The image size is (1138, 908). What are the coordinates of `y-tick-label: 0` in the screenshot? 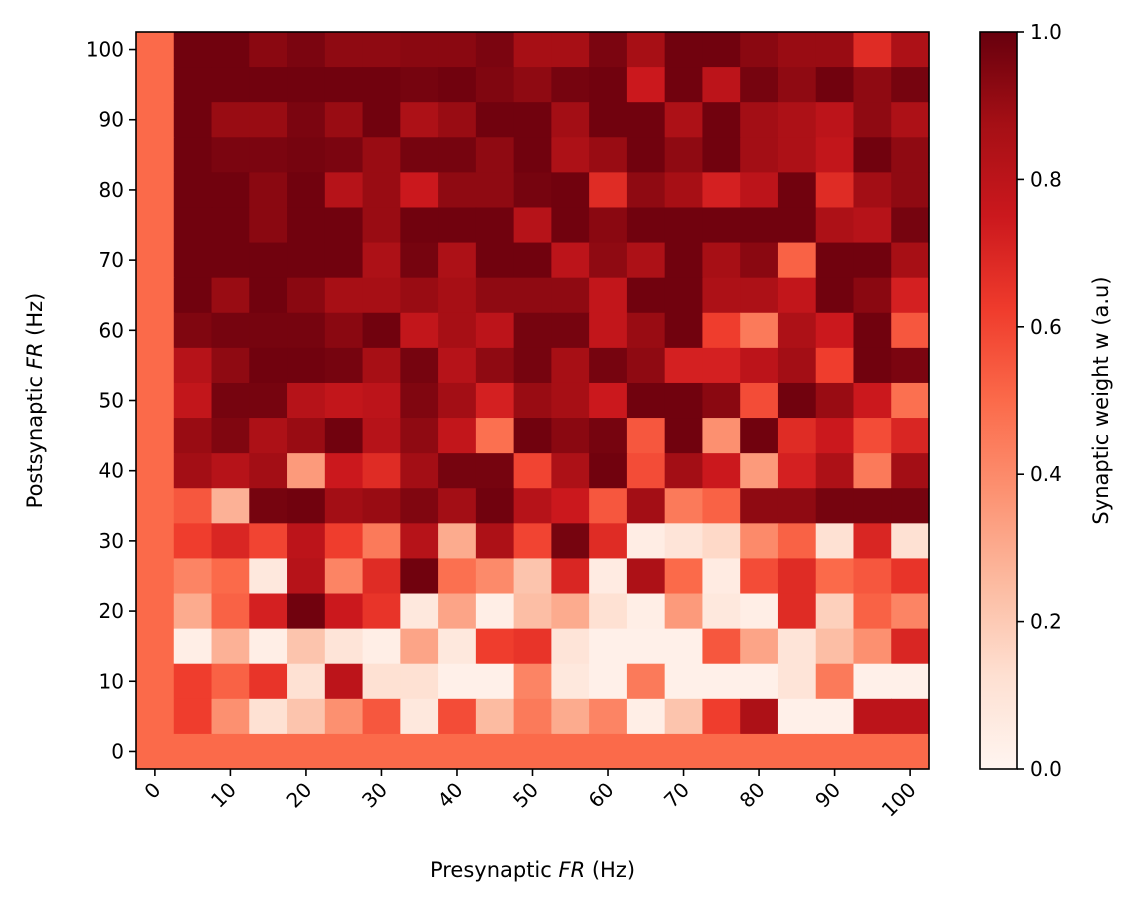 It's located at (117, 751).